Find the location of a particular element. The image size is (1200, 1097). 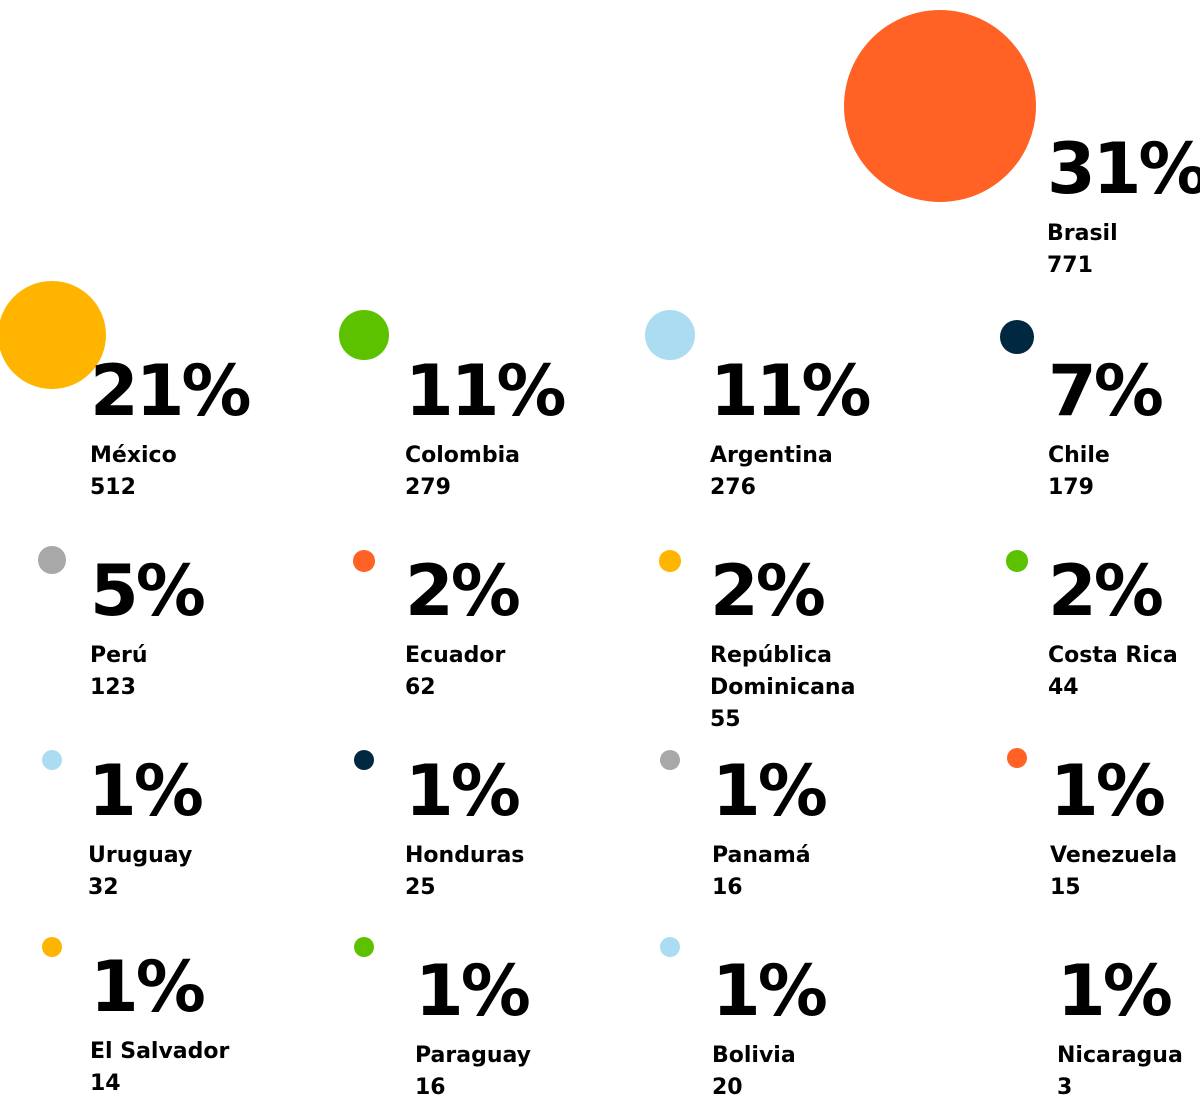

country-count: 15 is located at coordinates (1065, 887).